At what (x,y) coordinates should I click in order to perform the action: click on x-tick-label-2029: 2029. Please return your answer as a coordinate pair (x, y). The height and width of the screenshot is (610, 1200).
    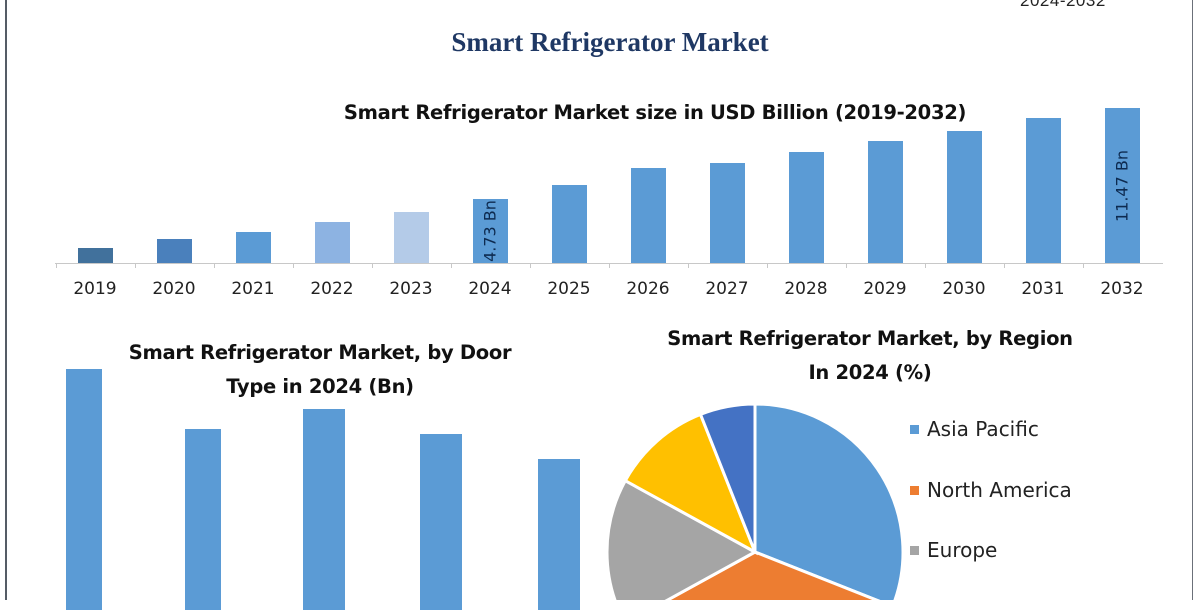
    Looking at the image, I should click on (885, 289).